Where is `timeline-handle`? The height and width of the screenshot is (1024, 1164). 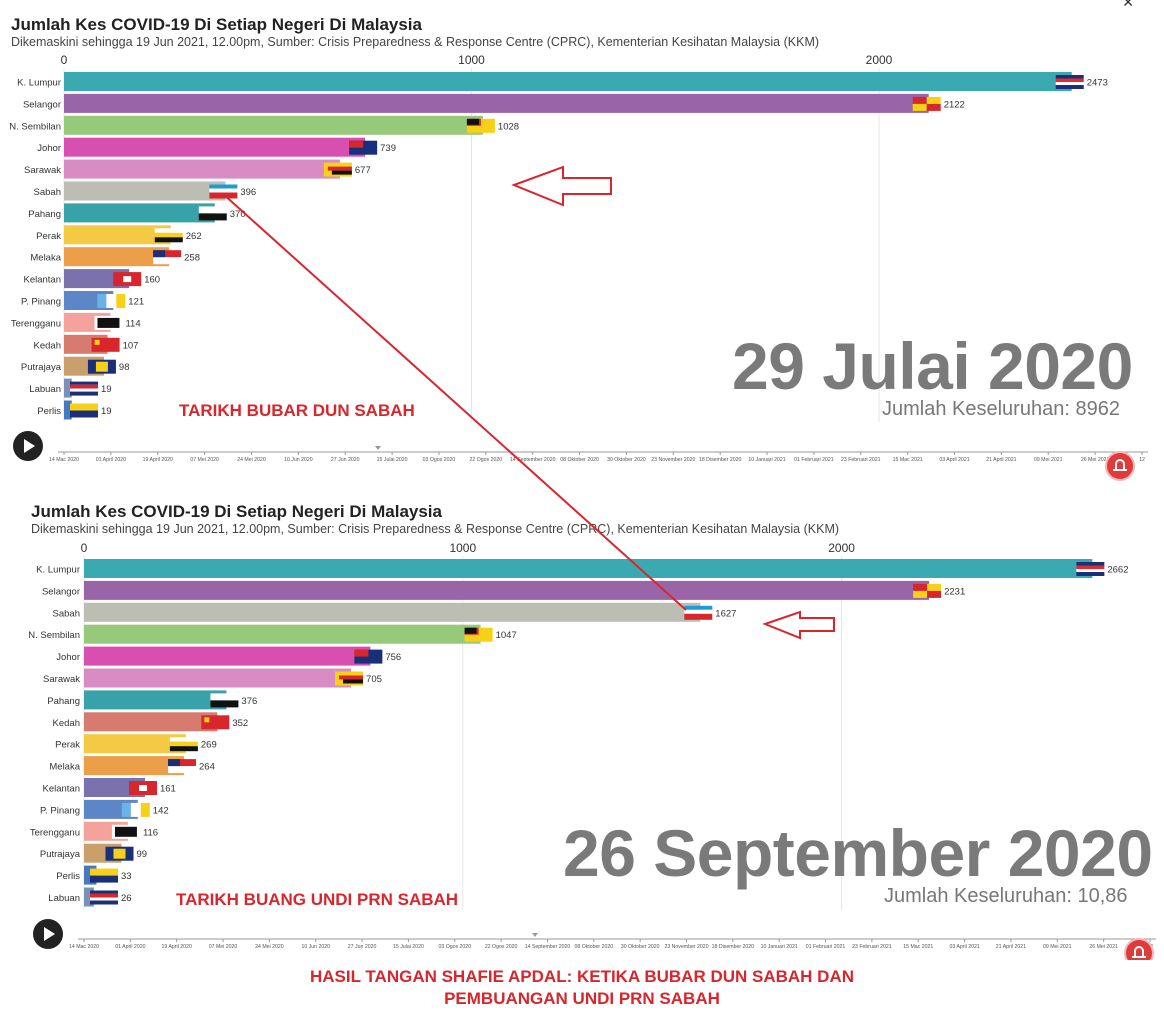
timeline-handle is located at coordinates (535, 935).